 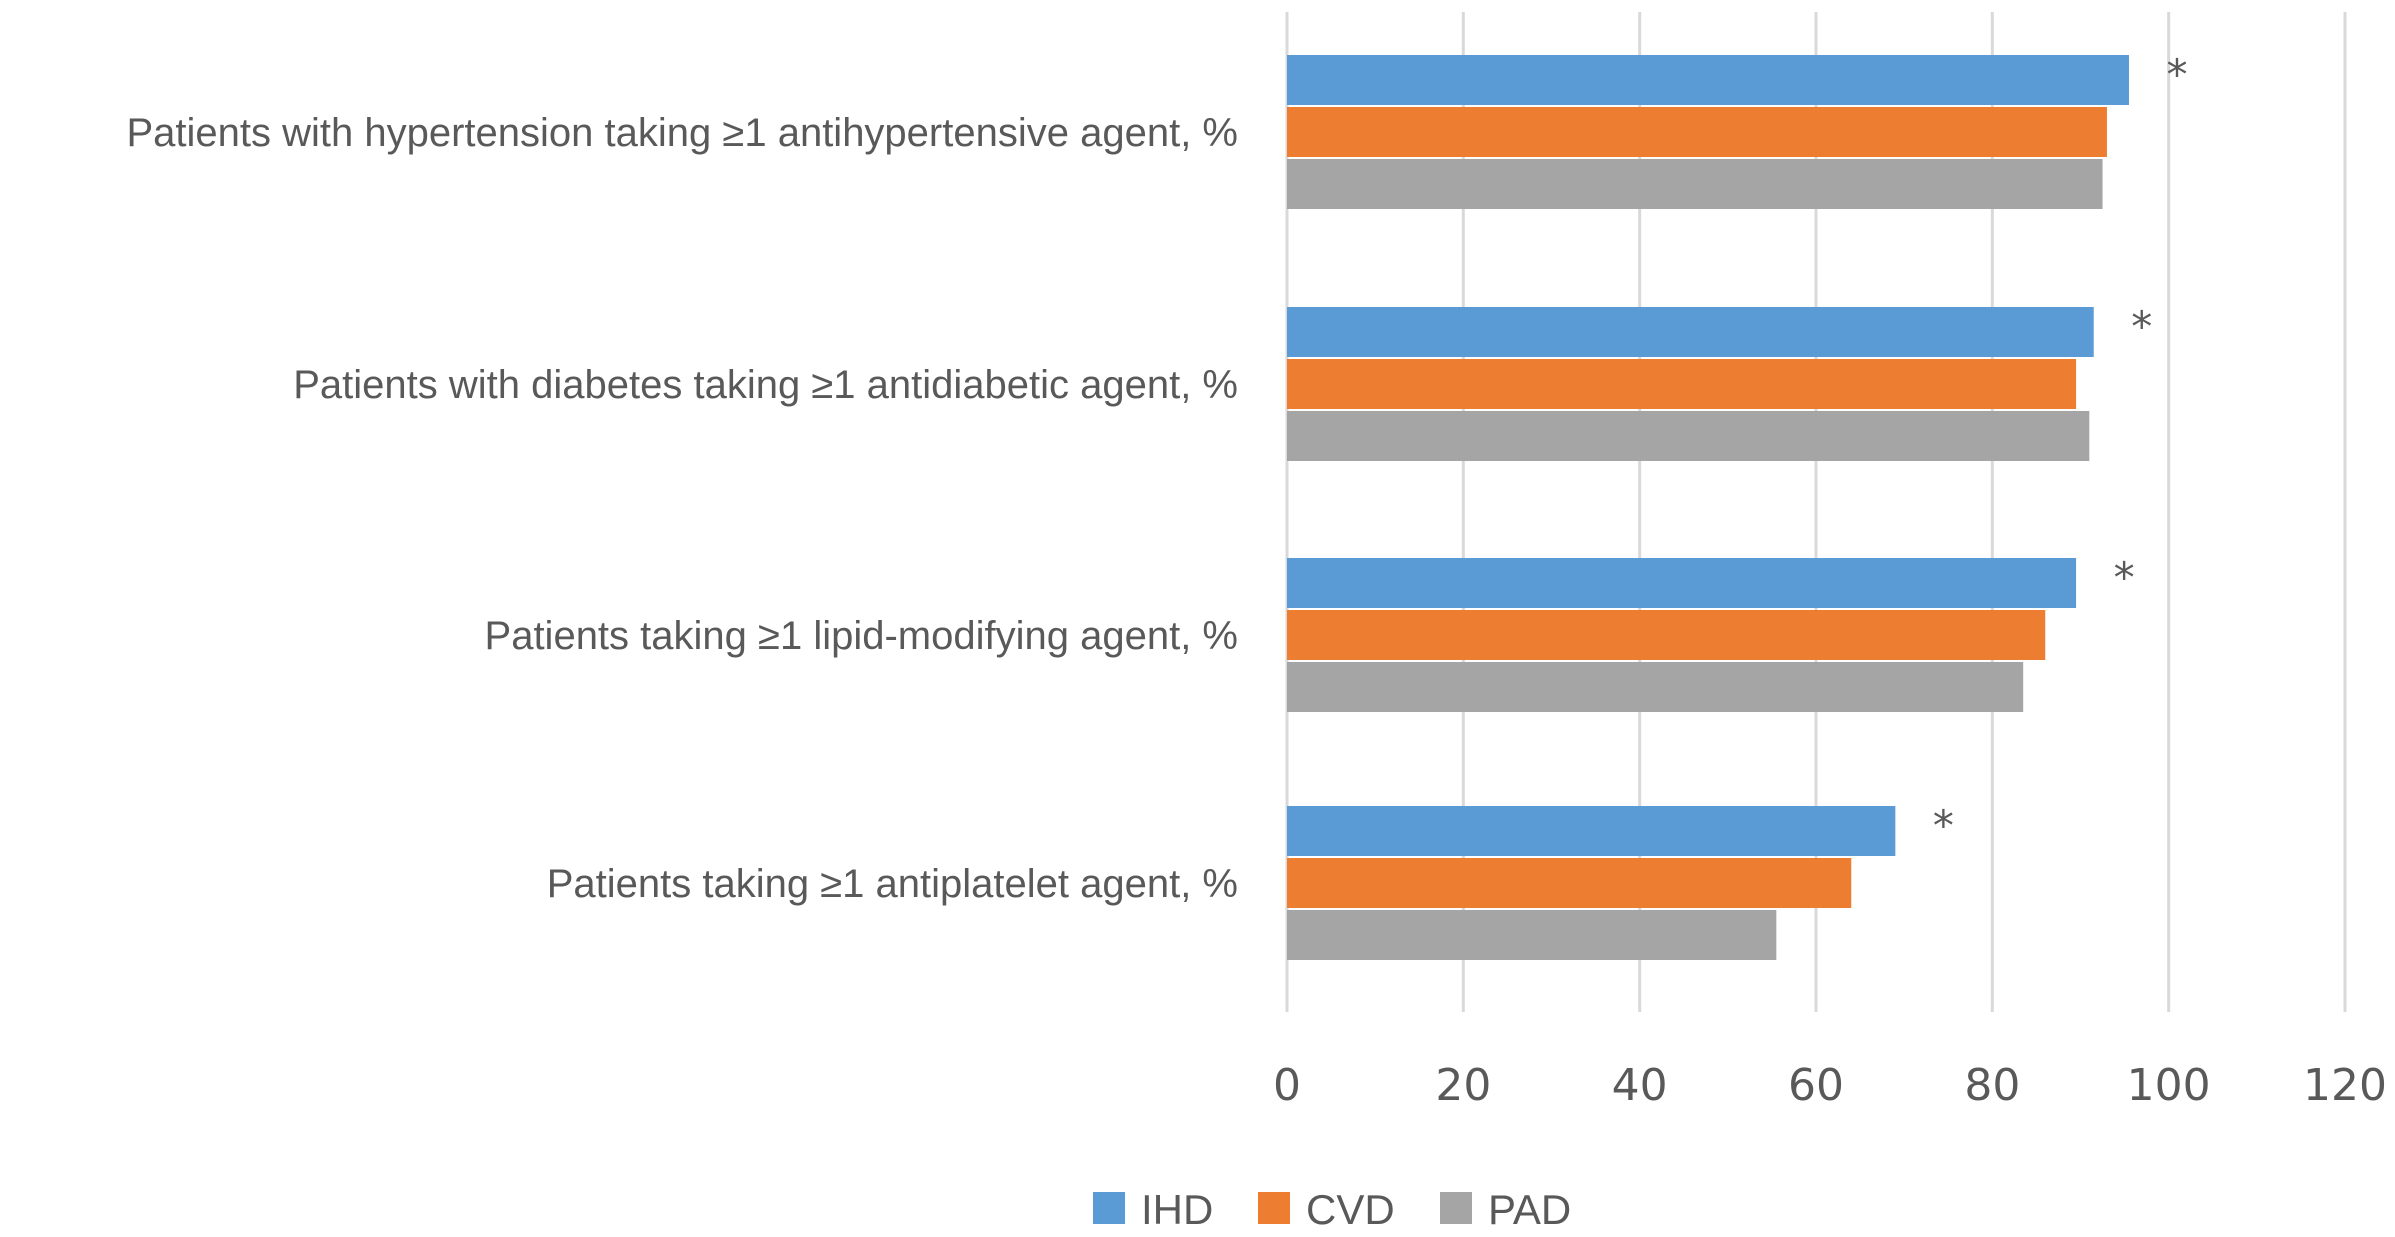 I want to click on x-tick-label: 120, so click(x=2345, y=1085).